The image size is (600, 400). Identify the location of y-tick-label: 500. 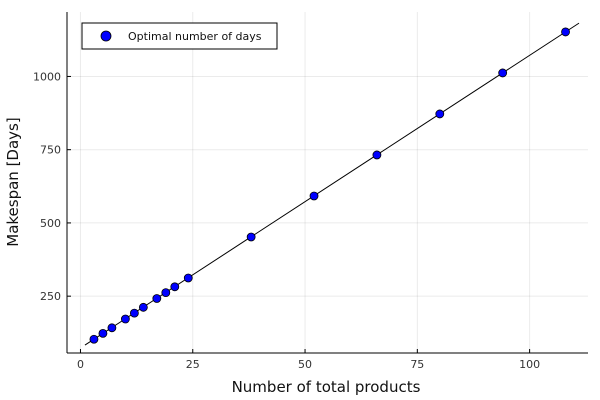
(50, 223).